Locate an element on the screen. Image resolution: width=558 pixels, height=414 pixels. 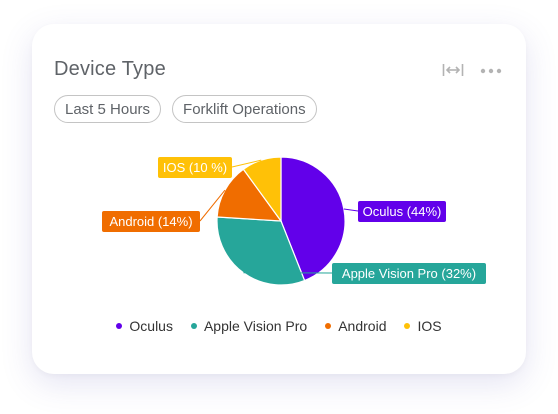
more-horizontal-icon is located at coordinates (491, 72).